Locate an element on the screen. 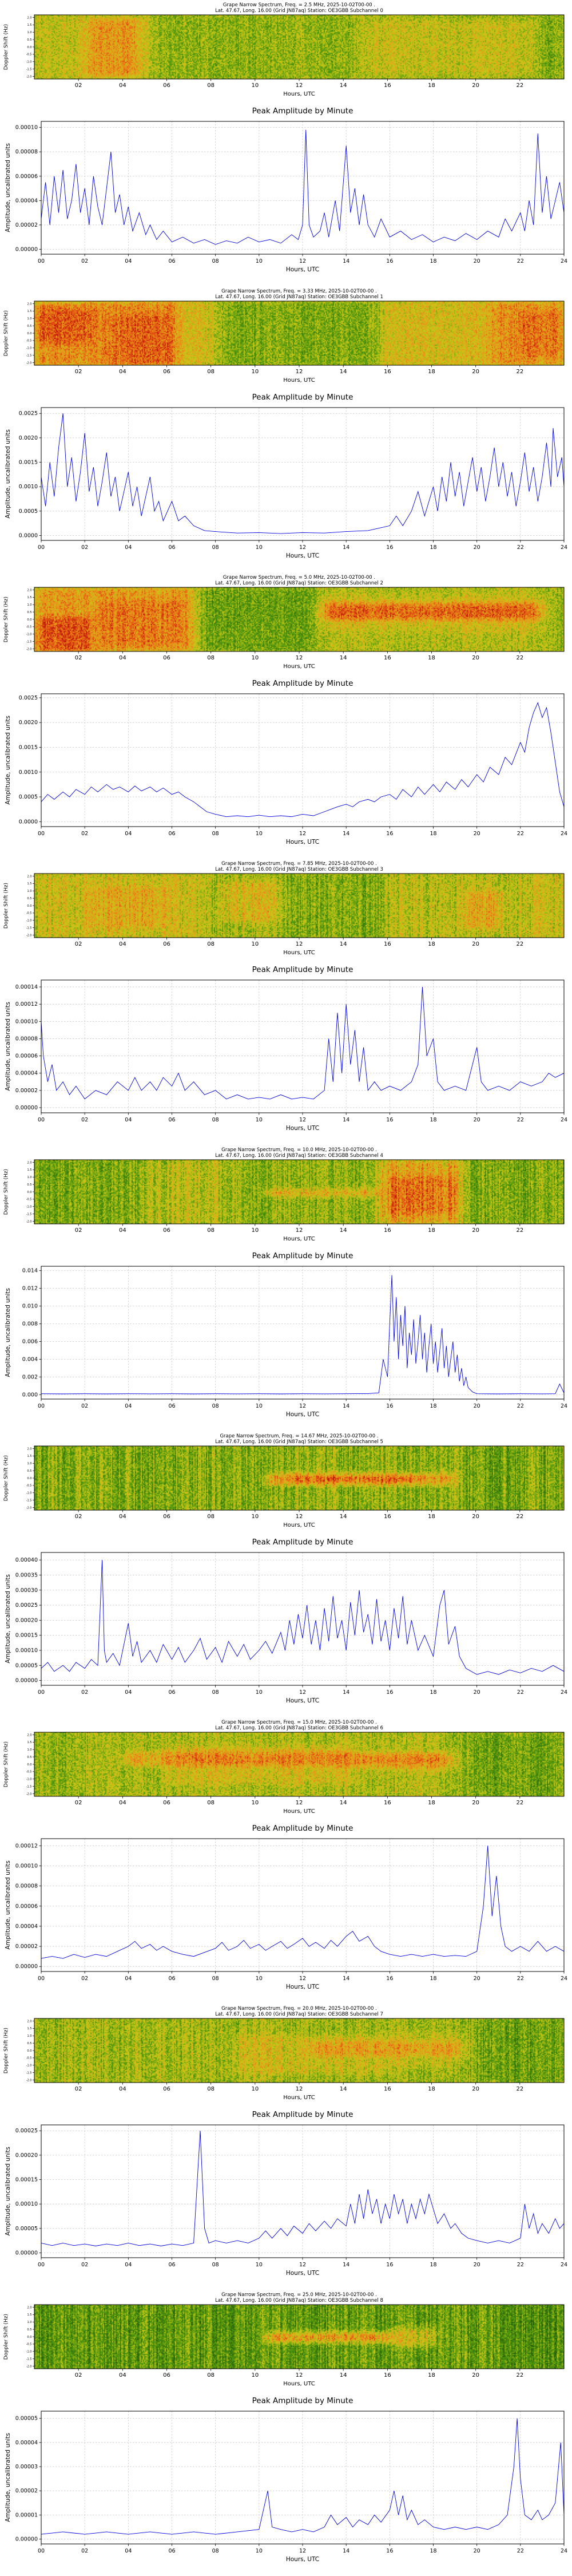  amplitude-y-tick-label: 0.00010 is located at coordinates (26, 1866).